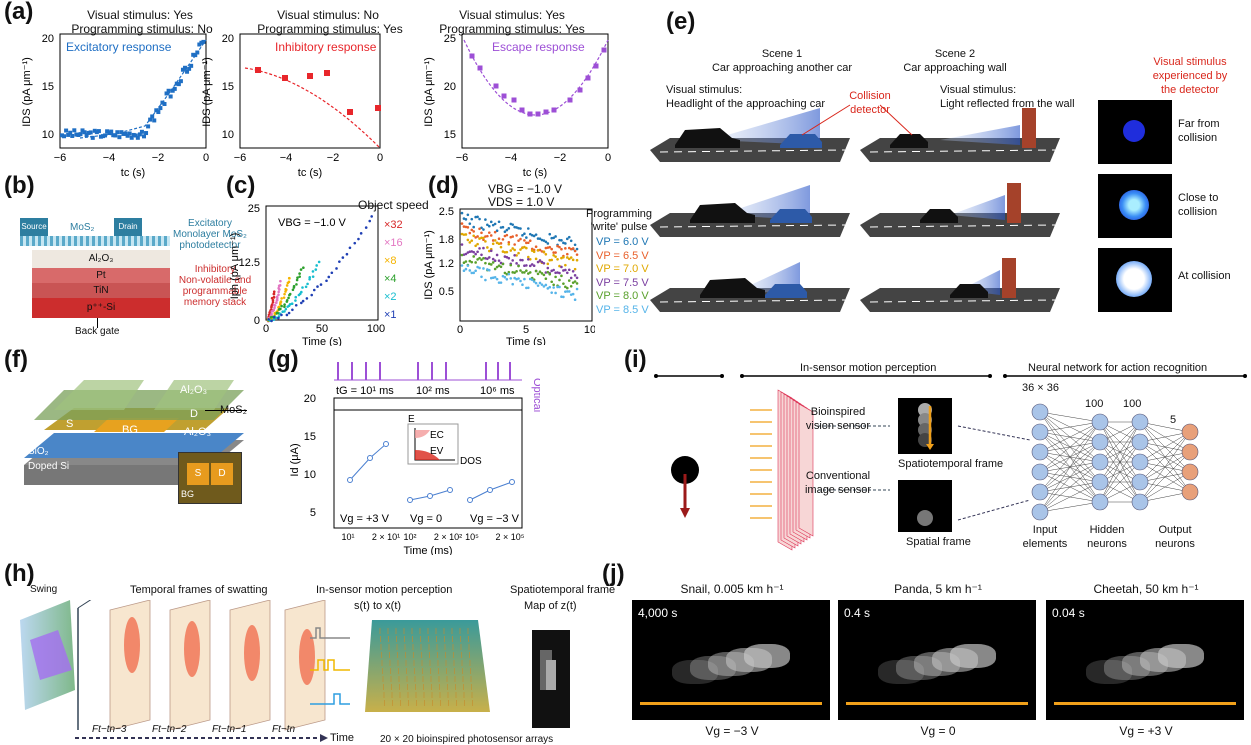 This screenshot has width=1251, height=745. I want to click on g-DOS: DOS, so click(471, 461).